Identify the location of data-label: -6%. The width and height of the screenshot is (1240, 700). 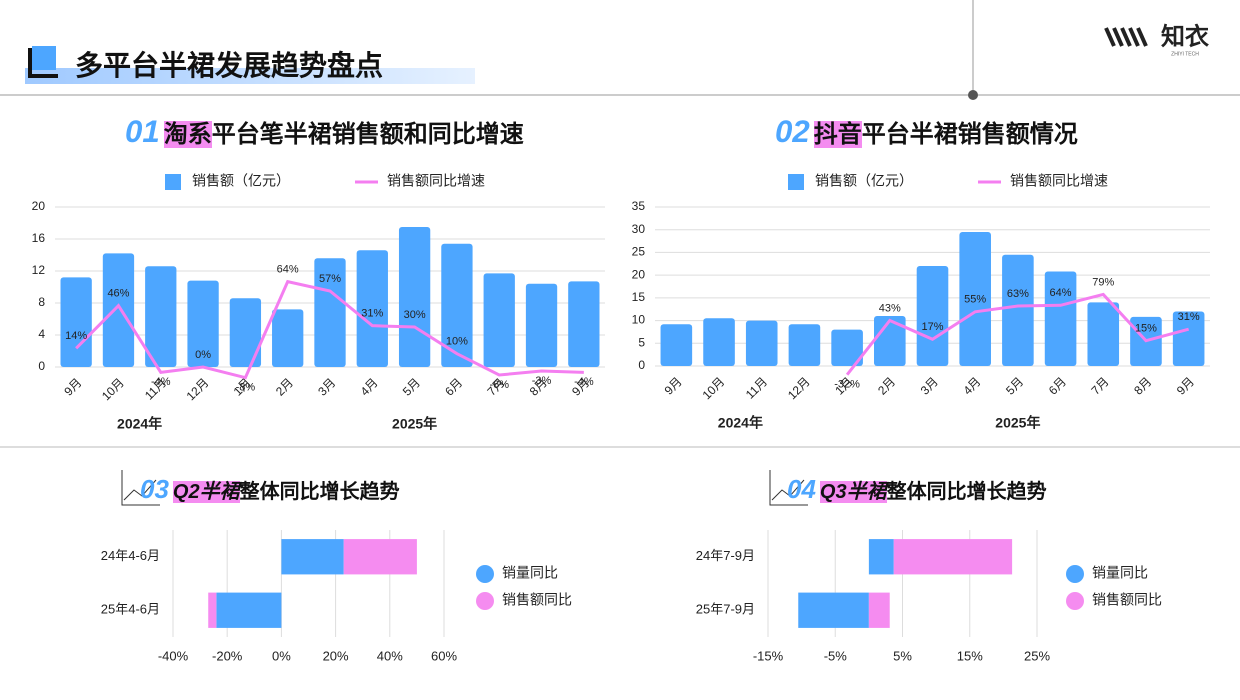
(499, 385).